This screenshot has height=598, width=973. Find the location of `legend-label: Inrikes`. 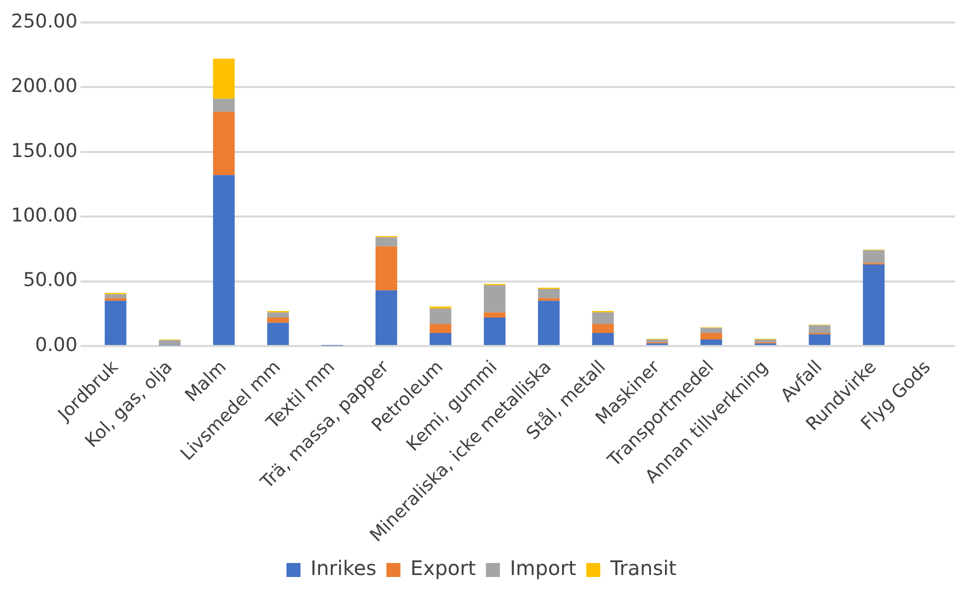

legend-label: Inrikes is located at coordinates (343, 568).